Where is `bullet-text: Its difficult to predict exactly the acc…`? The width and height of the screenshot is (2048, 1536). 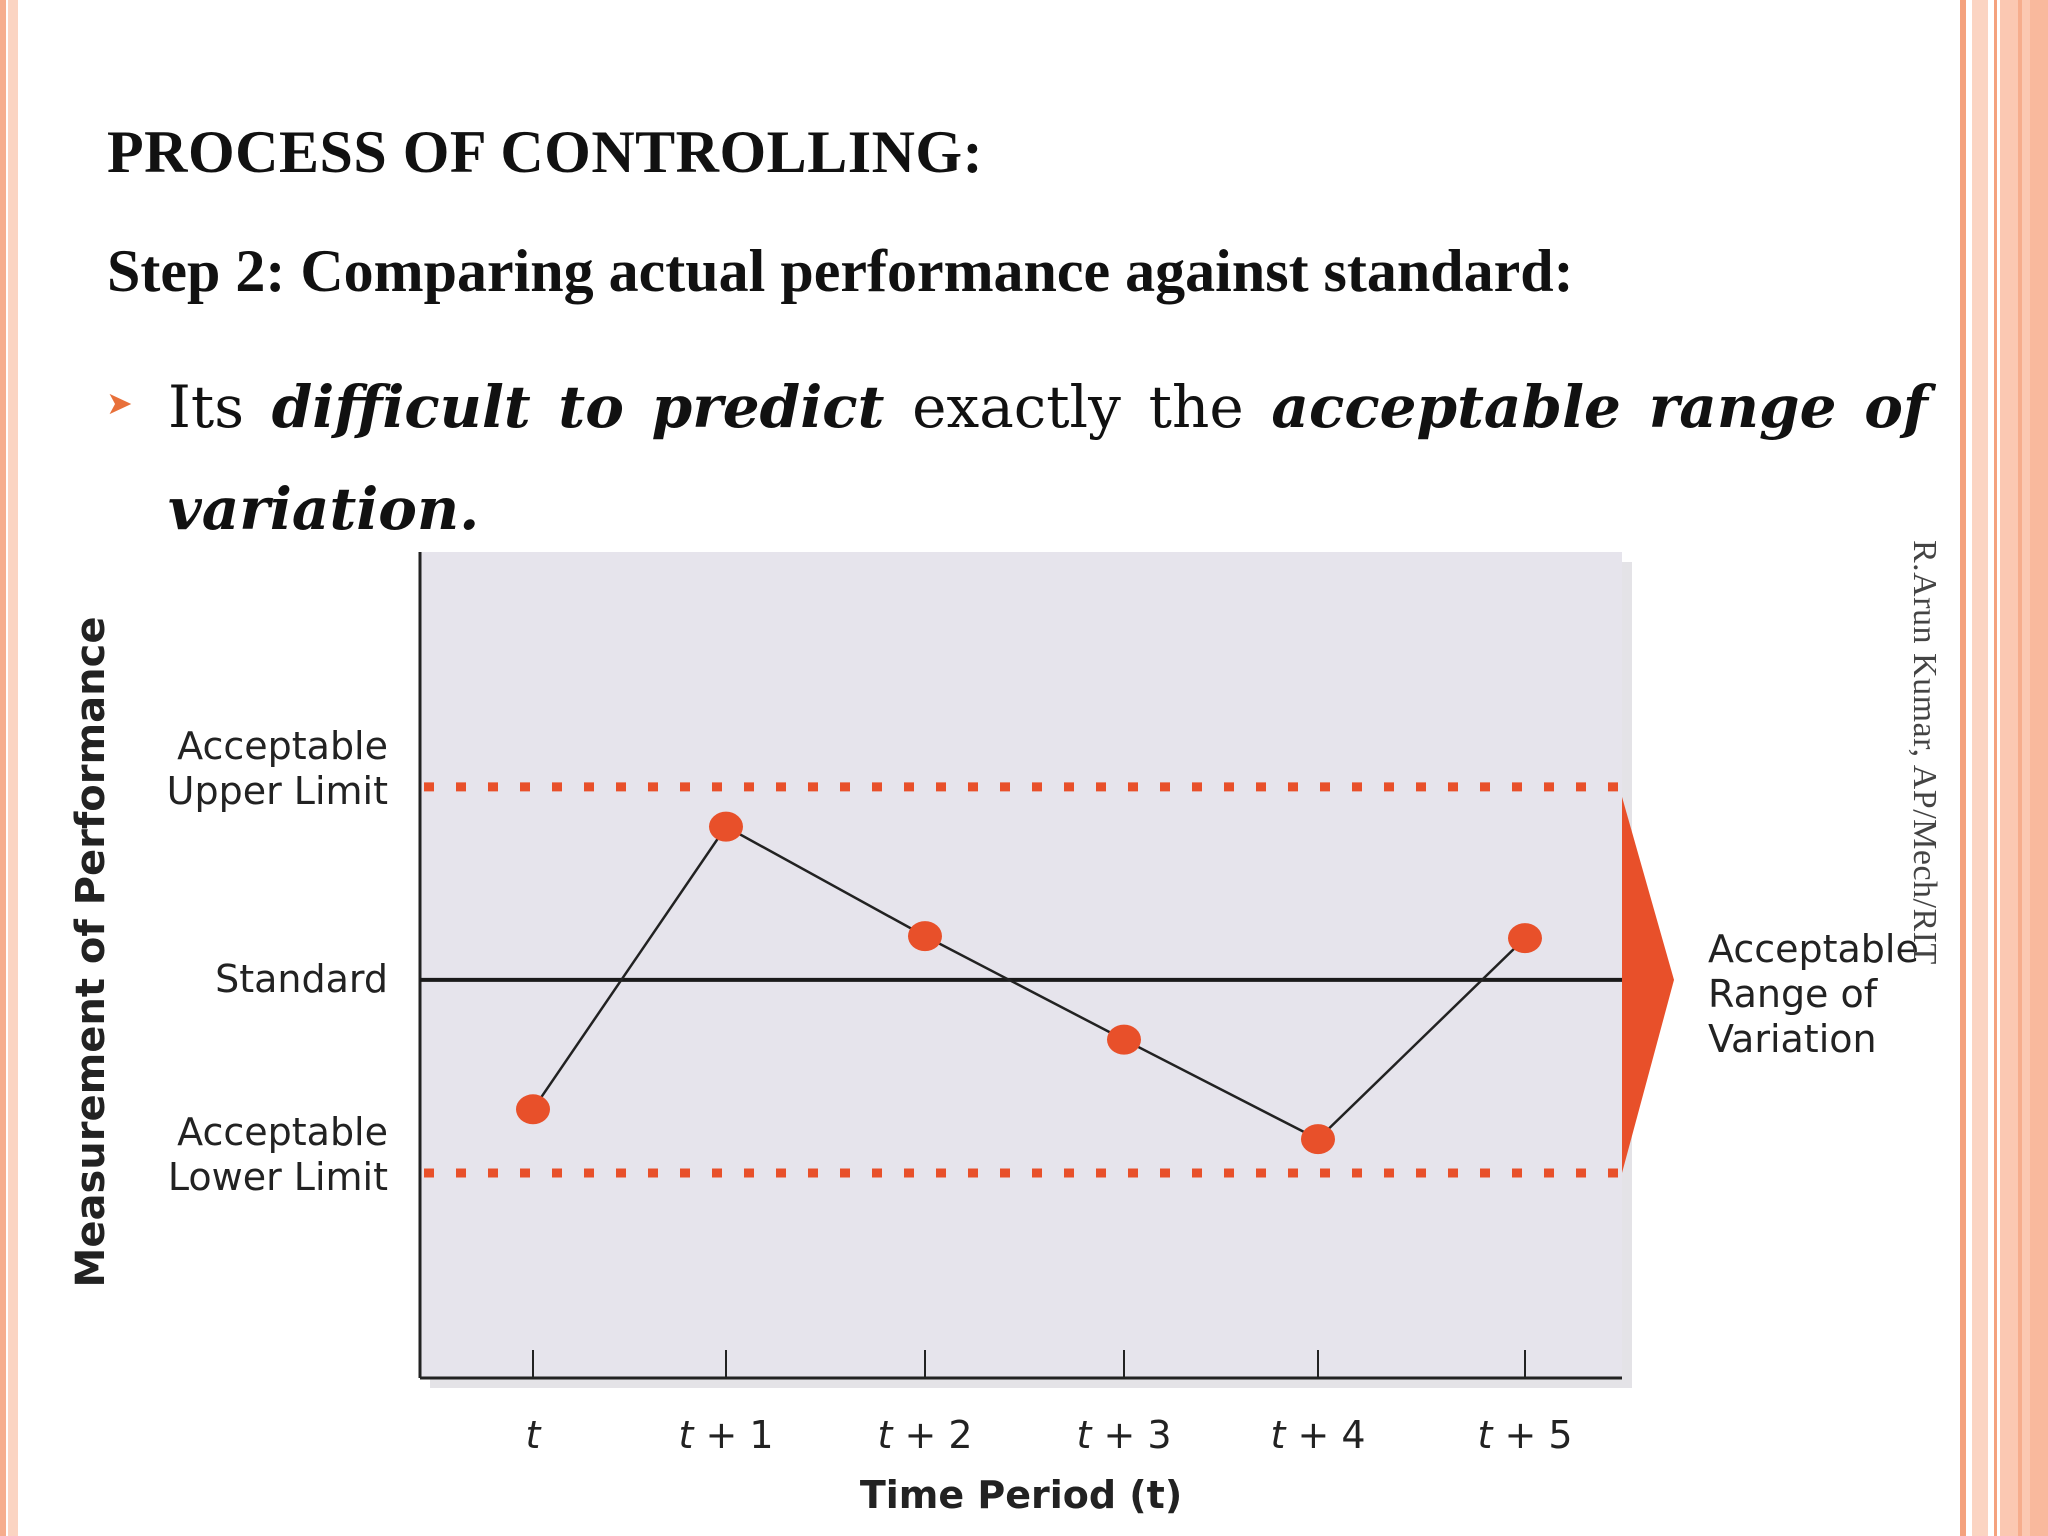
bullet-text: Its difficult to predict exactly the acc… is located at coordinates (1048, 458).